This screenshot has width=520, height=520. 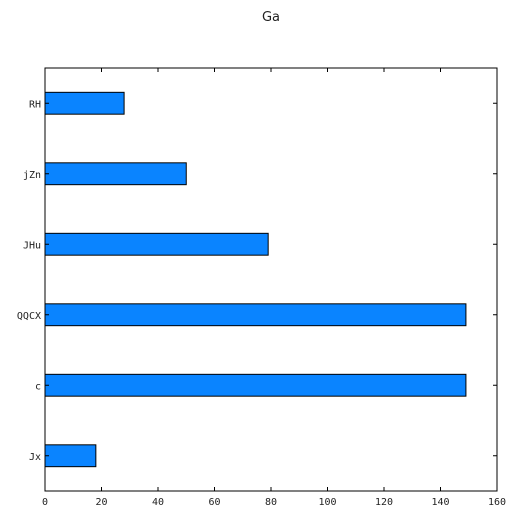 I want to click on x-tick-label-160: 160, so click(x=497, y=502).